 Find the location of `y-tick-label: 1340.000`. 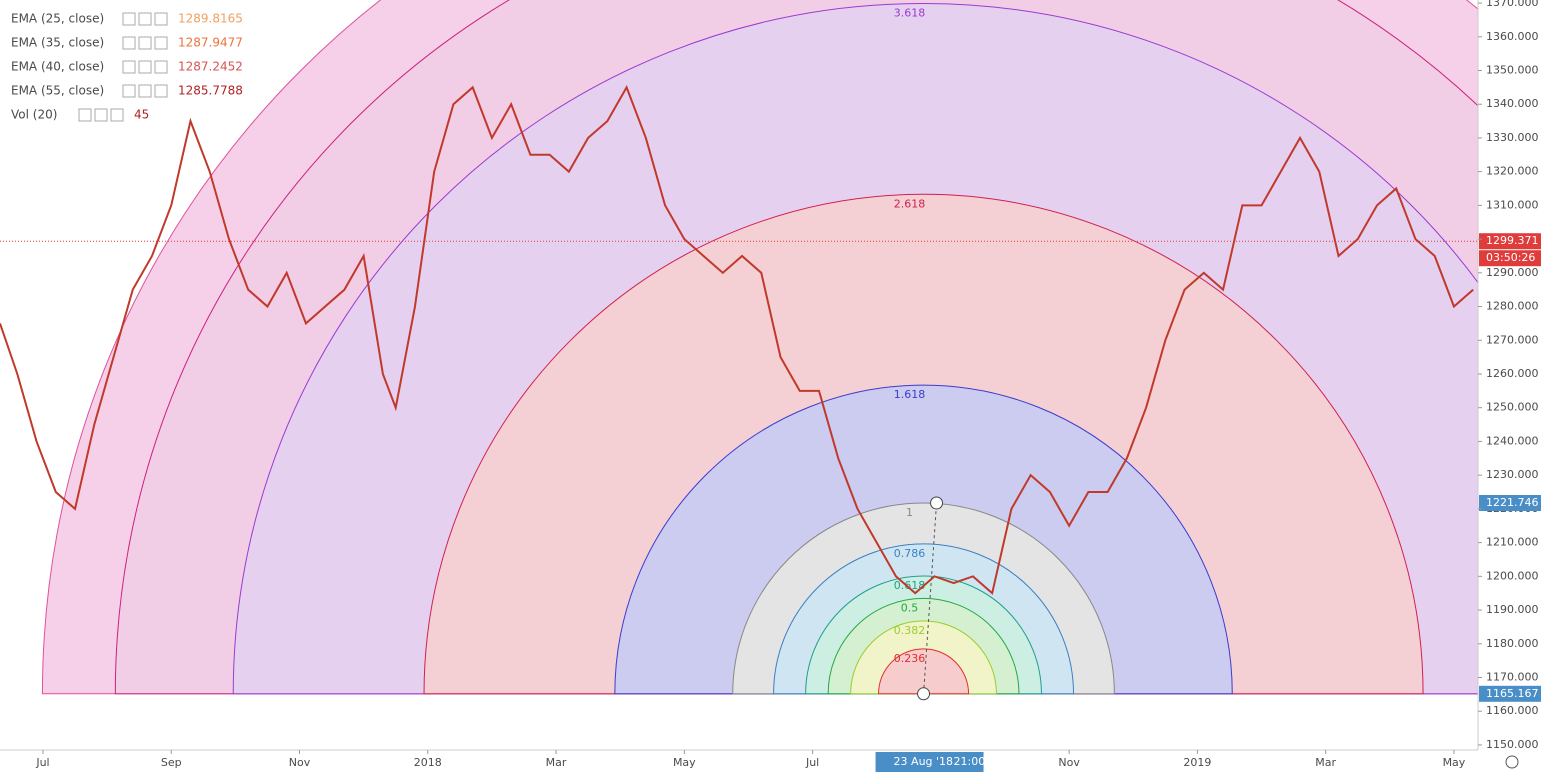

y-tick-label: 1340.000 is located at coordinates (1512, 103).